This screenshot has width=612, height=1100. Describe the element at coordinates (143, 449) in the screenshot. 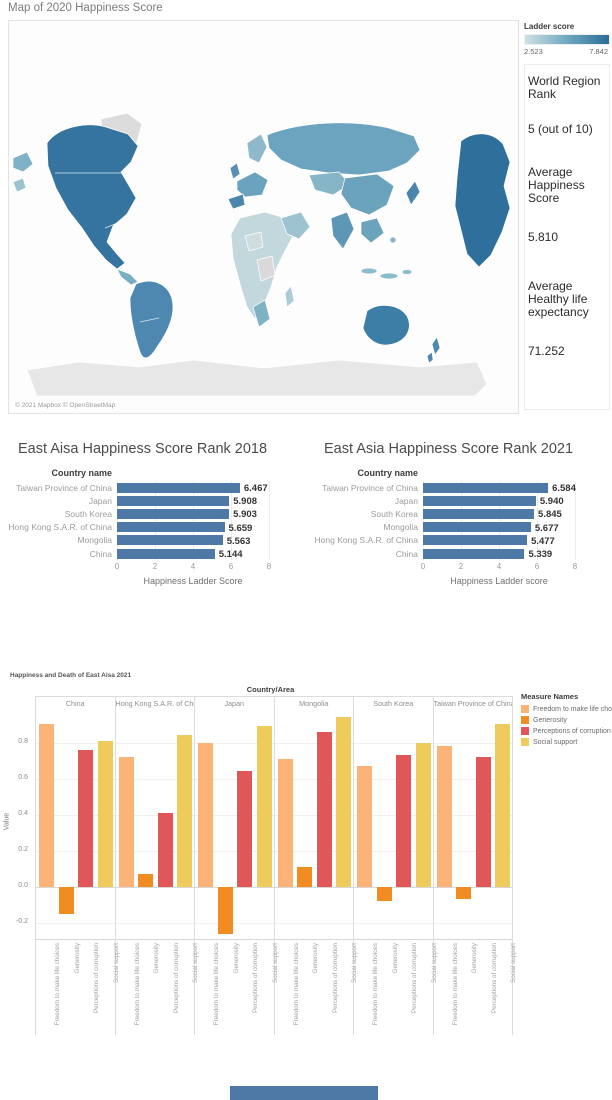

I see `chart-title-2018: East Aisa Happiness Score Rank 2018` at that location.